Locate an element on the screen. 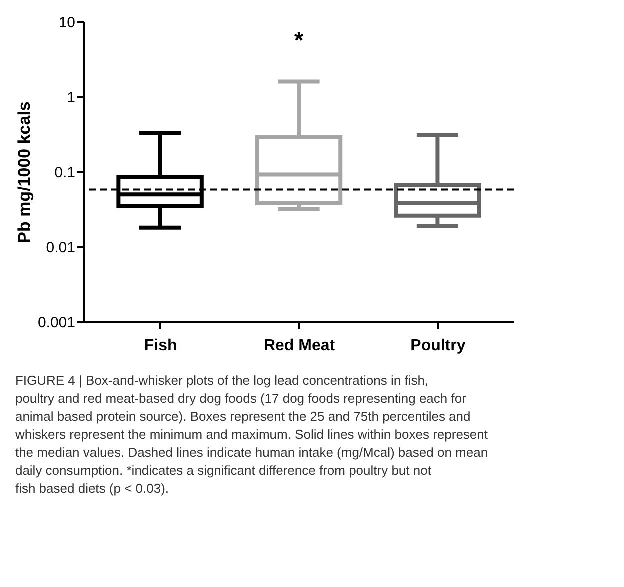 The width and height of the screenshot is (624, 587). y-tick-label: 0.01 is located at coordinates (61, 248).